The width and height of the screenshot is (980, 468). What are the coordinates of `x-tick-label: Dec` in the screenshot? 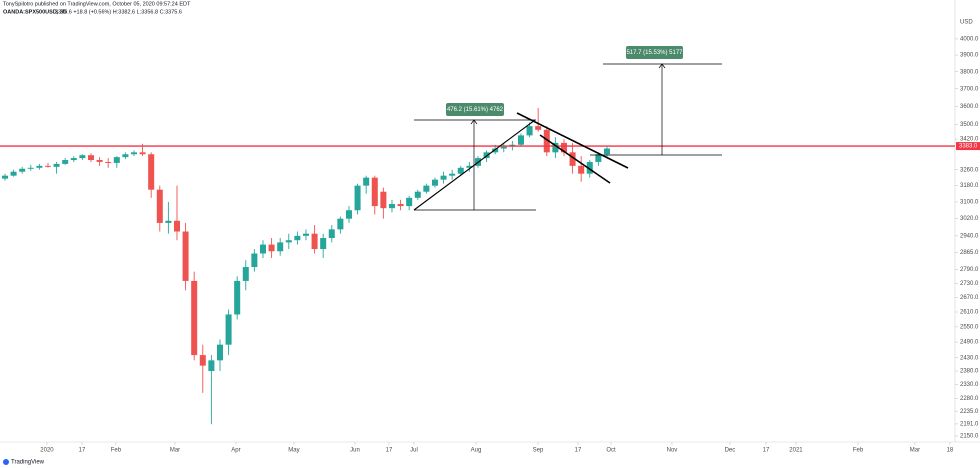 It's located at (730, 451).